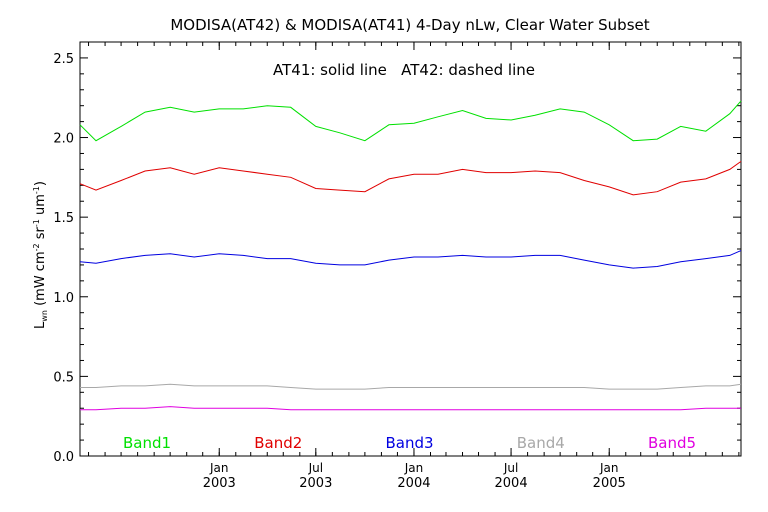 This screenshot has width=768, height=512. I want to click on legend-band5: Band5, so click(672, 443).